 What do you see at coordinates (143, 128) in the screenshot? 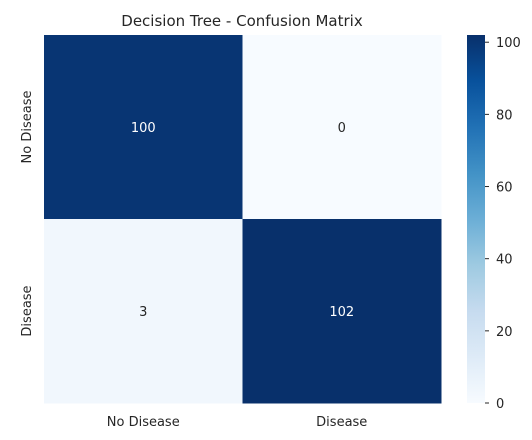
I see `cell-annotation: 100` at bounding box center [143, 128].